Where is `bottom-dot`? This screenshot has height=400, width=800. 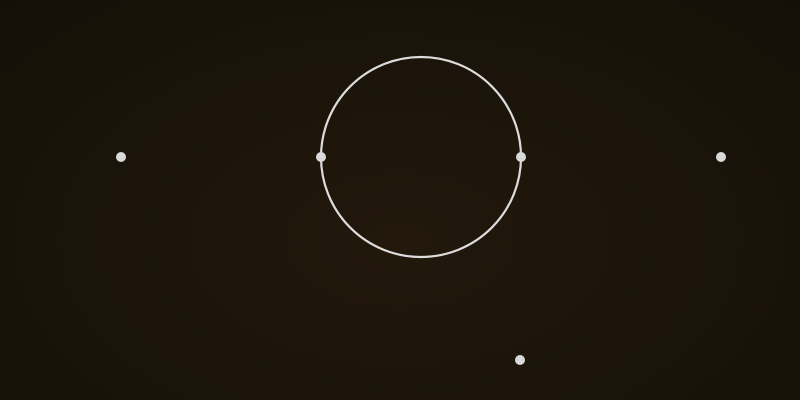 bottom-dot is located at coordinates (520, 360).